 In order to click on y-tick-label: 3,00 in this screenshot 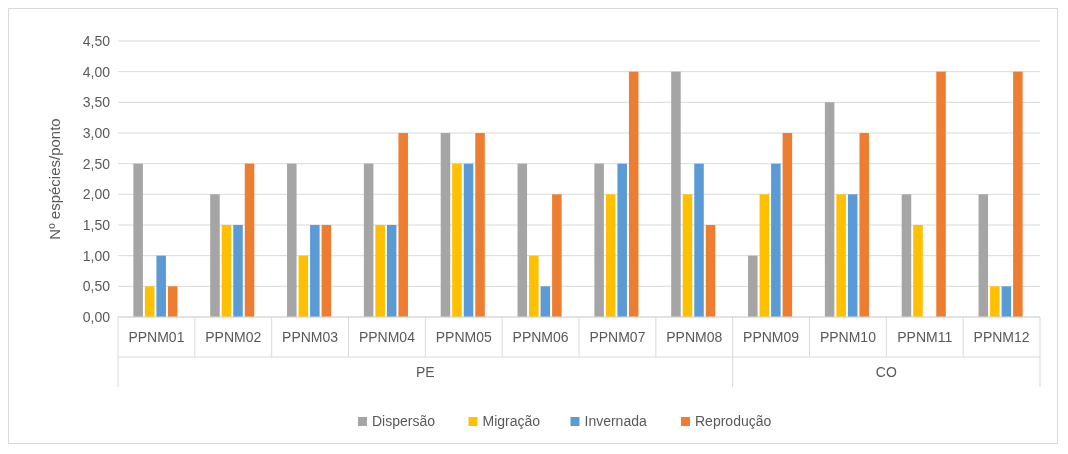, I will do `click(96, 132)`.